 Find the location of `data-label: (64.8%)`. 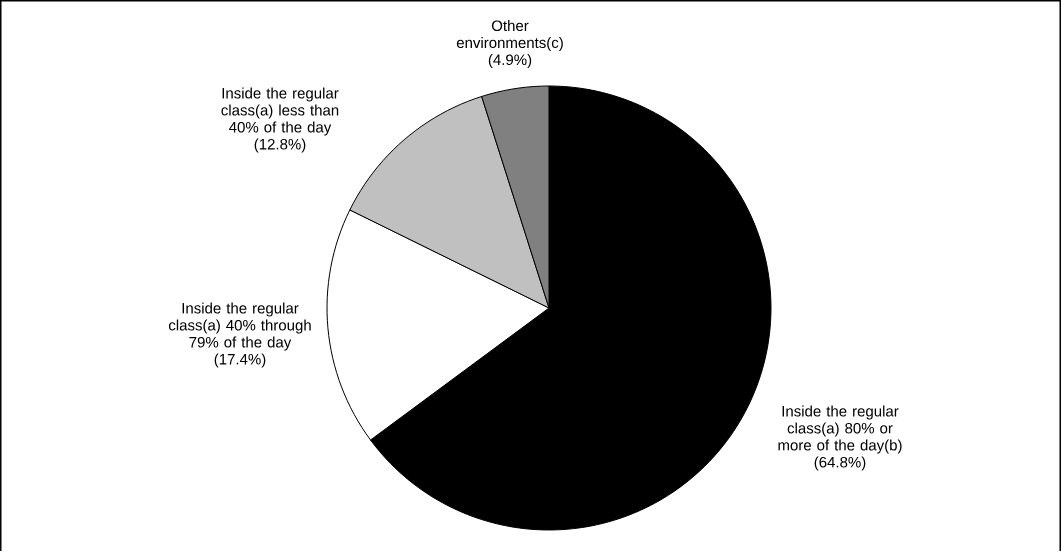

data-label: (64.8%) is located at coordinates (840, 463).